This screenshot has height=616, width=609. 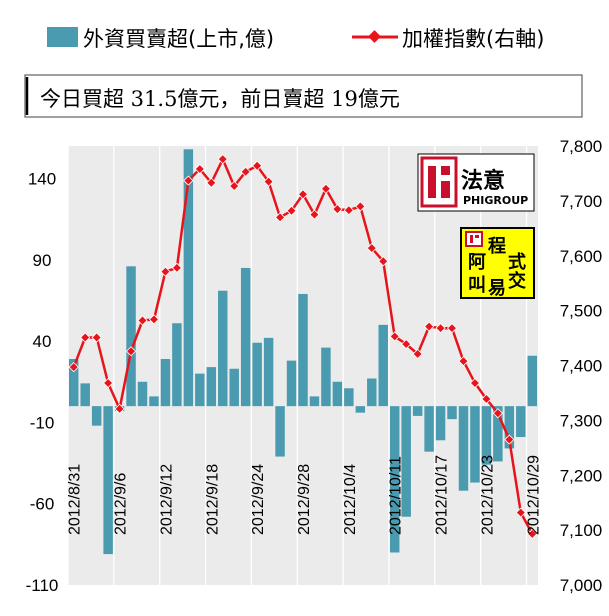 I want to click on left-tick-label: -10, so click(x=42, y=422).